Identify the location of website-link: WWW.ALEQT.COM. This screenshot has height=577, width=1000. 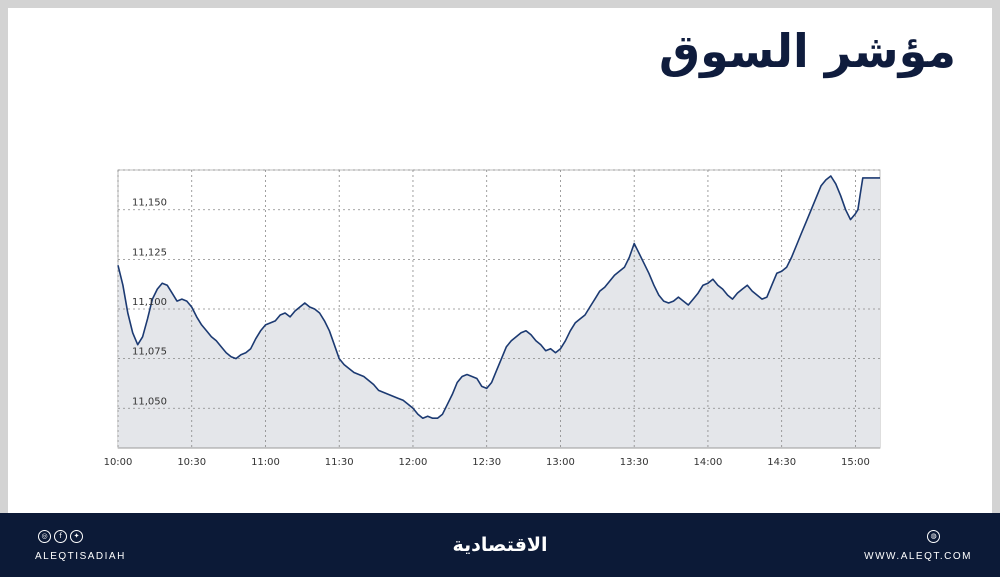
(918, 556).